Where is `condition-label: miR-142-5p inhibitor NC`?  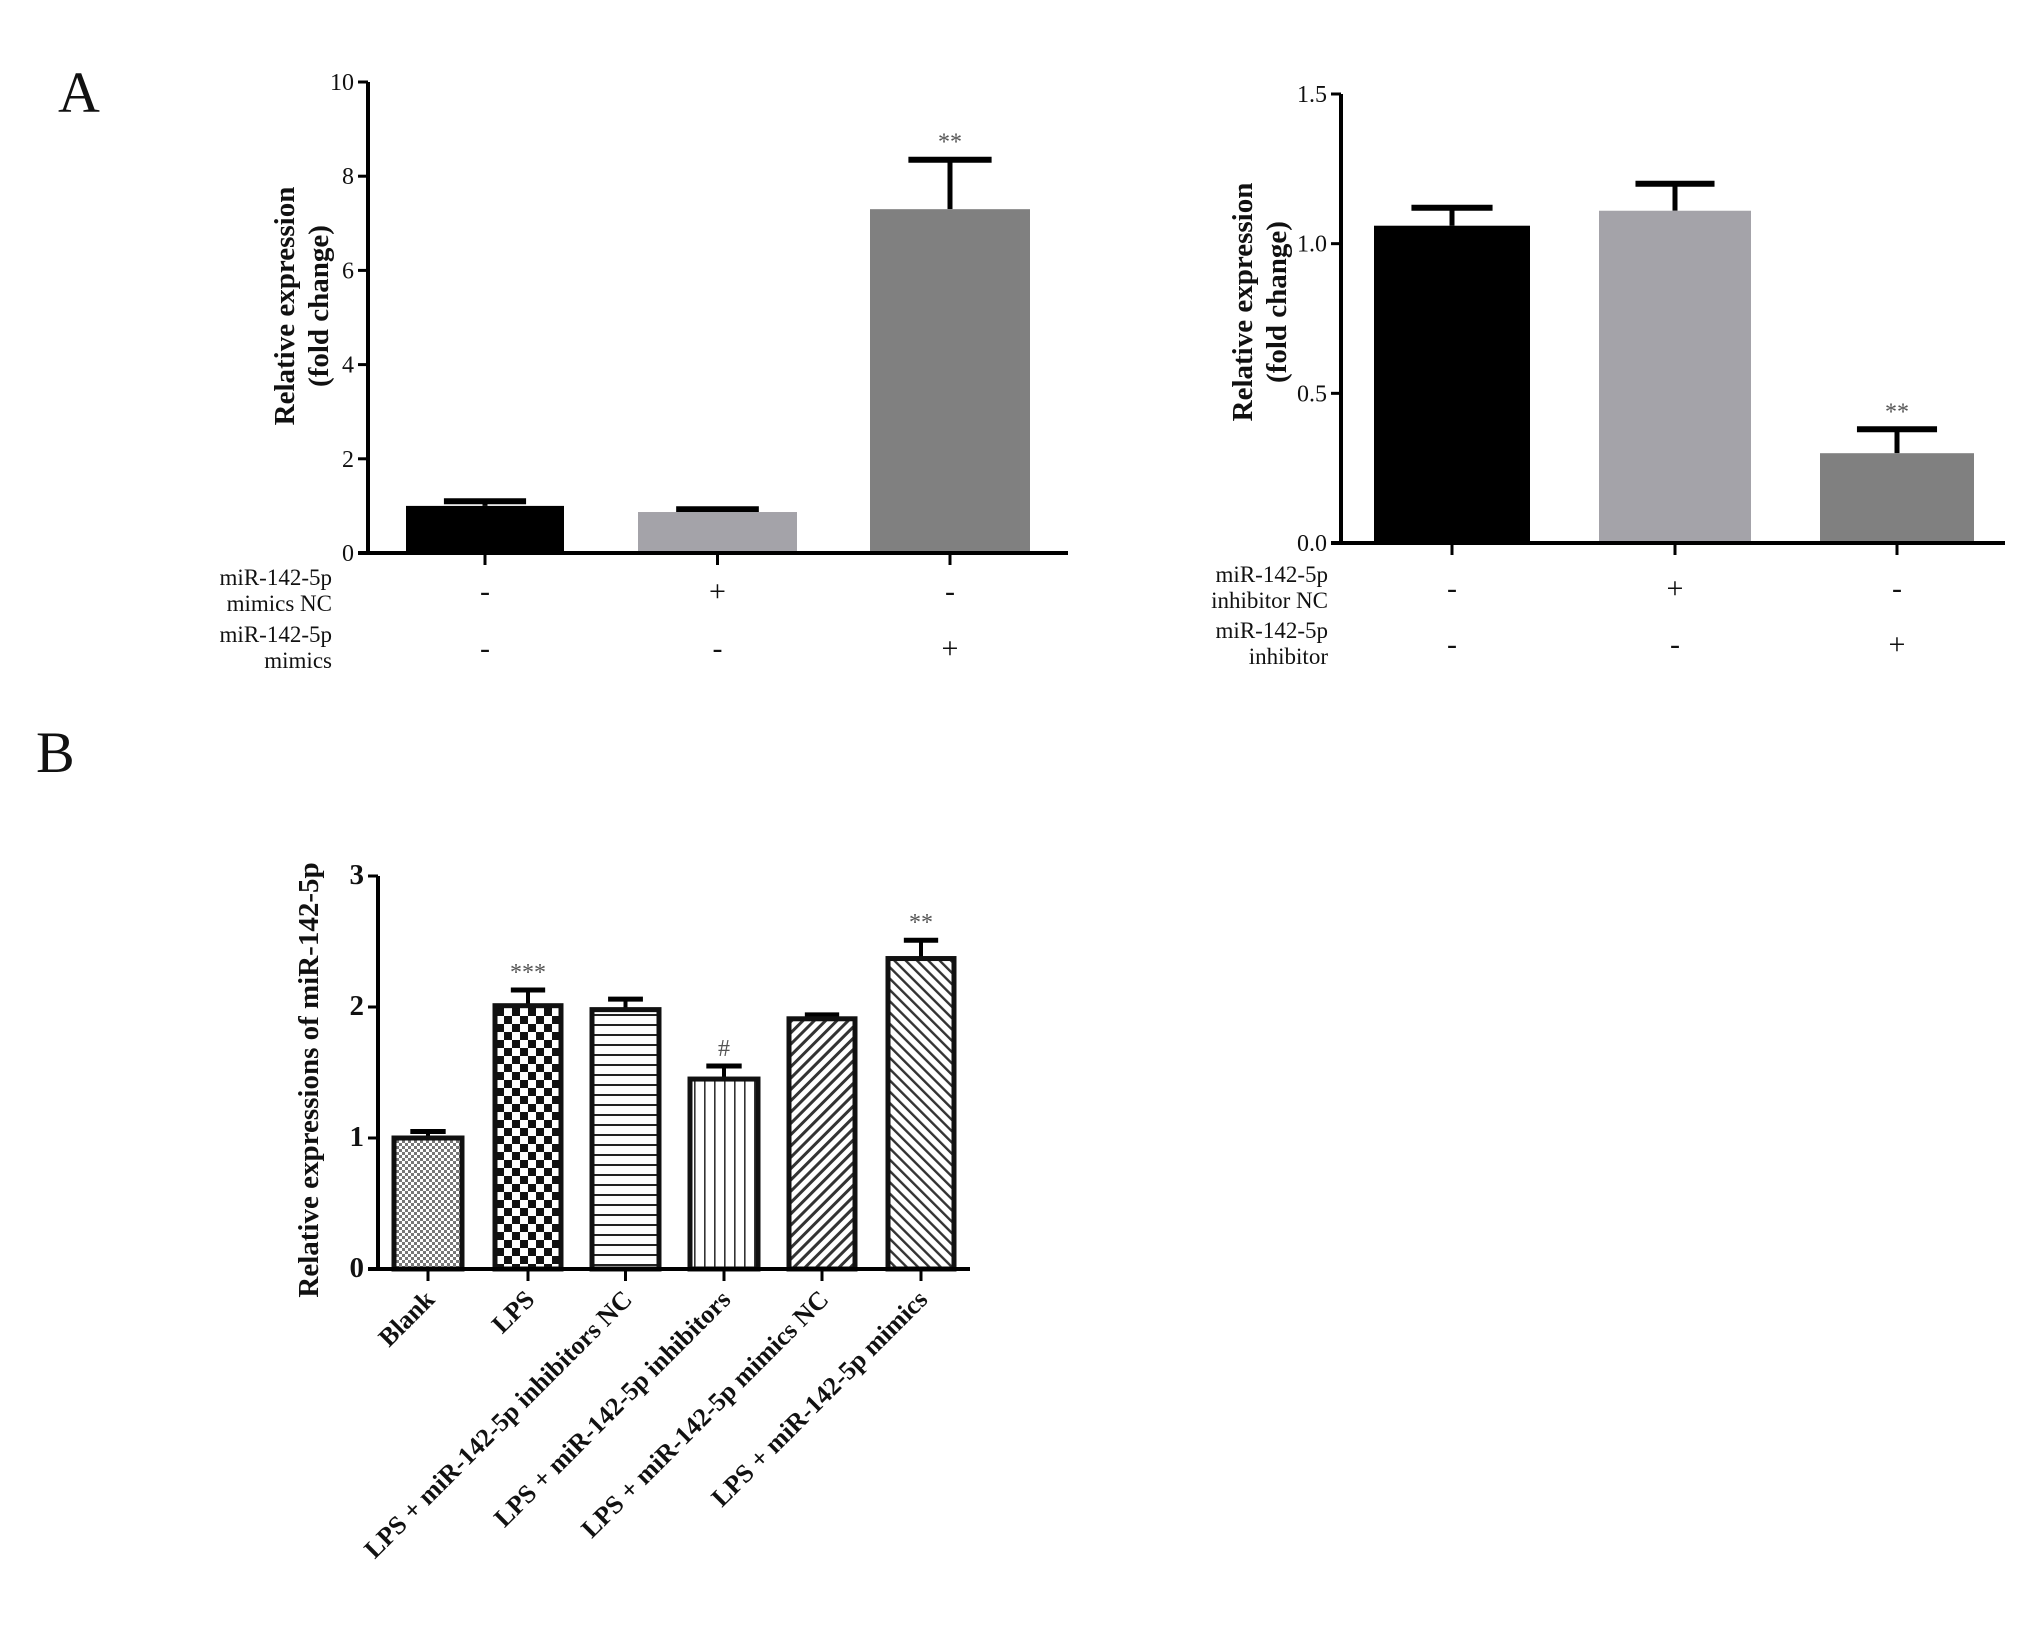 condition-label: miR-142-5p inhibitor NC is located at coordinates (1269, 587).